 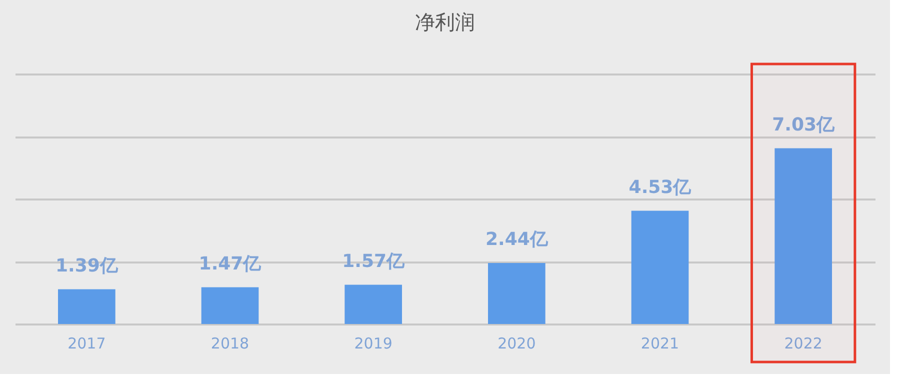 I want to click on x-tick-label: 2021, so click(x=660, y=343).